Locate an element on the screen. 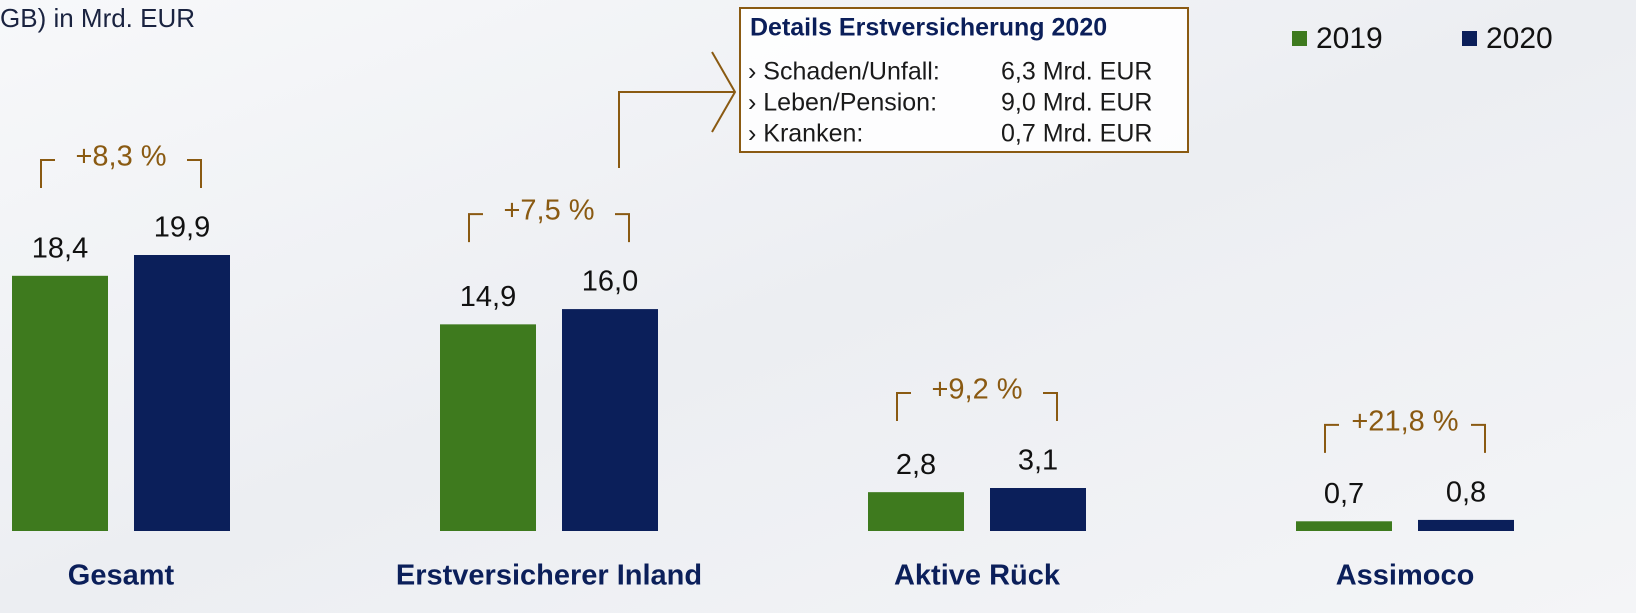  value-label: 16,0 is located at coordinates (610, 282).